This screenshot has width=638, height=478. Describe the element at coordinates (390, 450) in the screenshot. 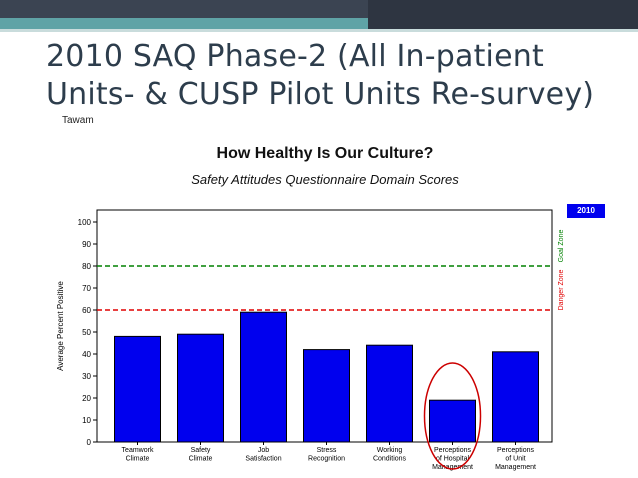

I see `x-tick-label: Working` at that location.